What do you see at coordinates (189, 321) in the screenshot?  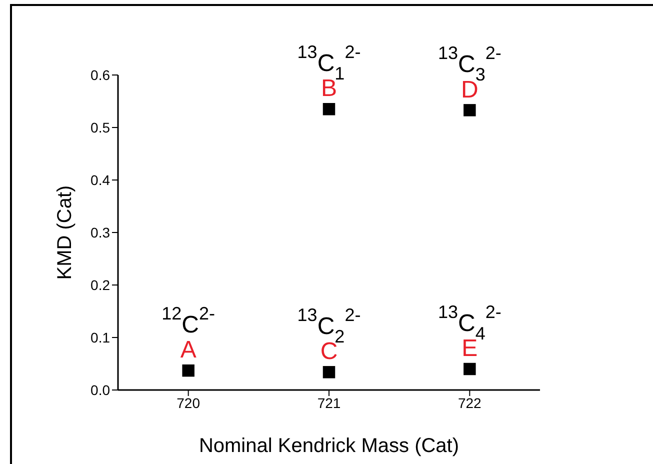 I see `annotation: $^{12}$C$^{2-}$` at bounding box center [189, 321].